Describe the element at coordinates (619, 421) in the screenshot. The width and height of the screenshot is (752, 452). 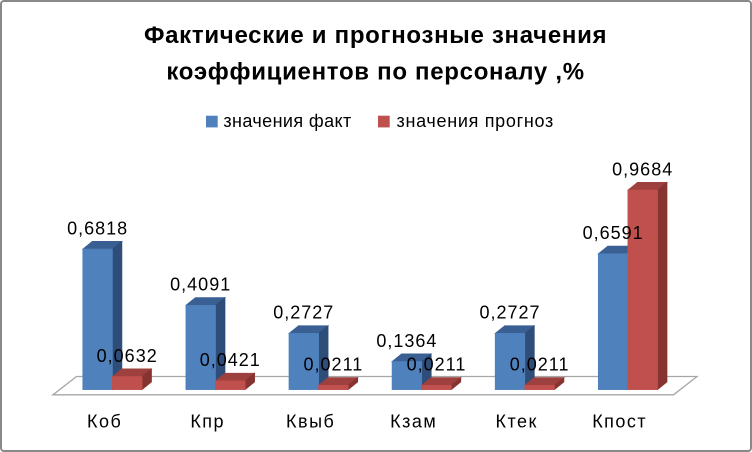
I see `svg-text: Кпост` at that location.